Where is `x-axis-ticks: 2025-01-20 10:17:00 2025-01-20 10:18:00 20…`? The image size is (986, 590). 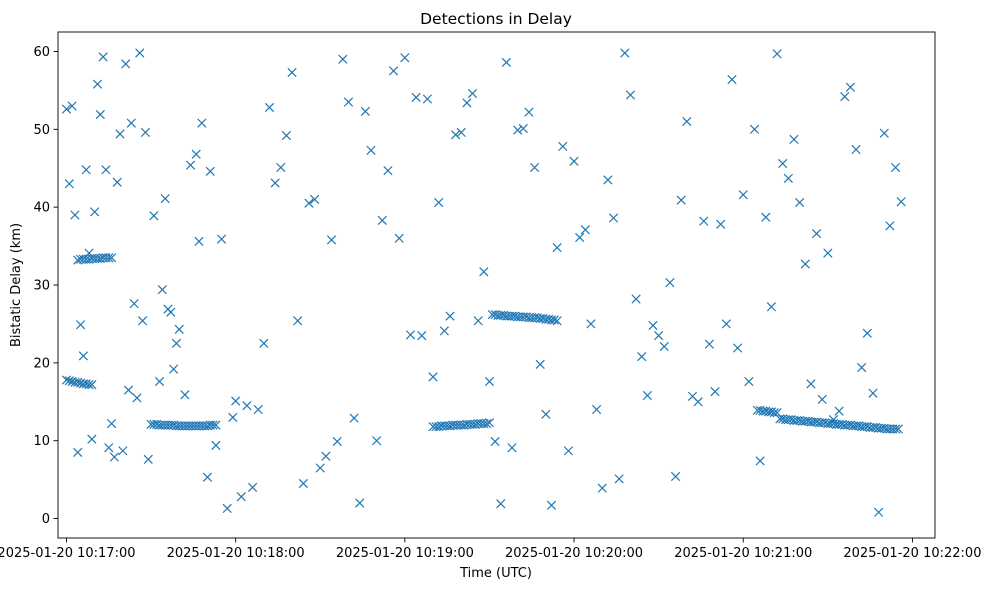 x-axis-ticks: 2025-01-20 10:17:00 2025-01-20 10:18:00 20… is located at coordinates (490, 549).